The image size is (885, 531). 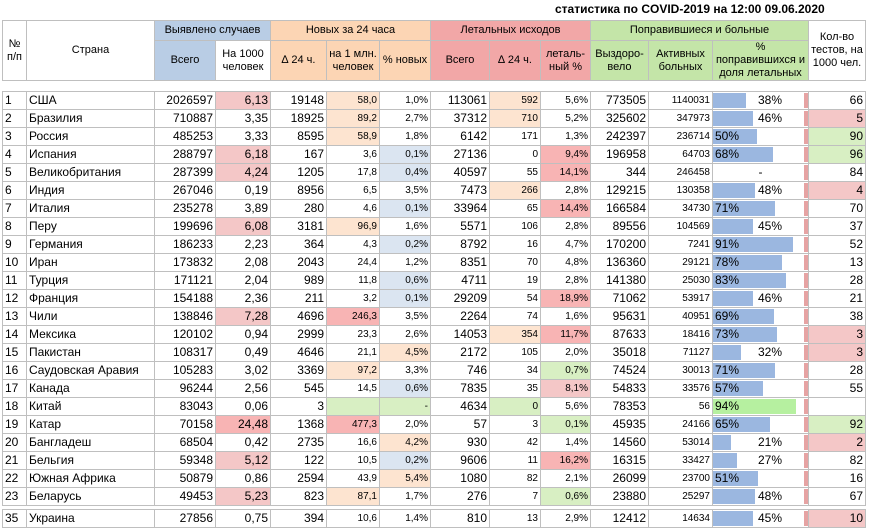 What do you see at coordinates (837, 280) in the screenshot?
I see `tests-per1000: 28` at bounding box center [837, 280].